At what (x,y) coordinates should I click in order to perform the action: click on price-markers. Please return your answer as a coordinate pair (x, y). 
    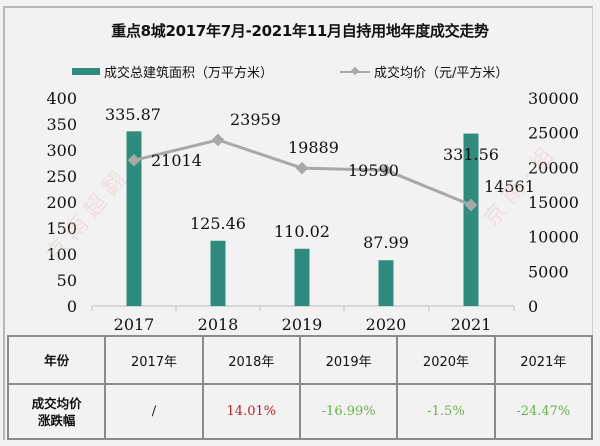
    Looking at the image, I should click on (302, 172).